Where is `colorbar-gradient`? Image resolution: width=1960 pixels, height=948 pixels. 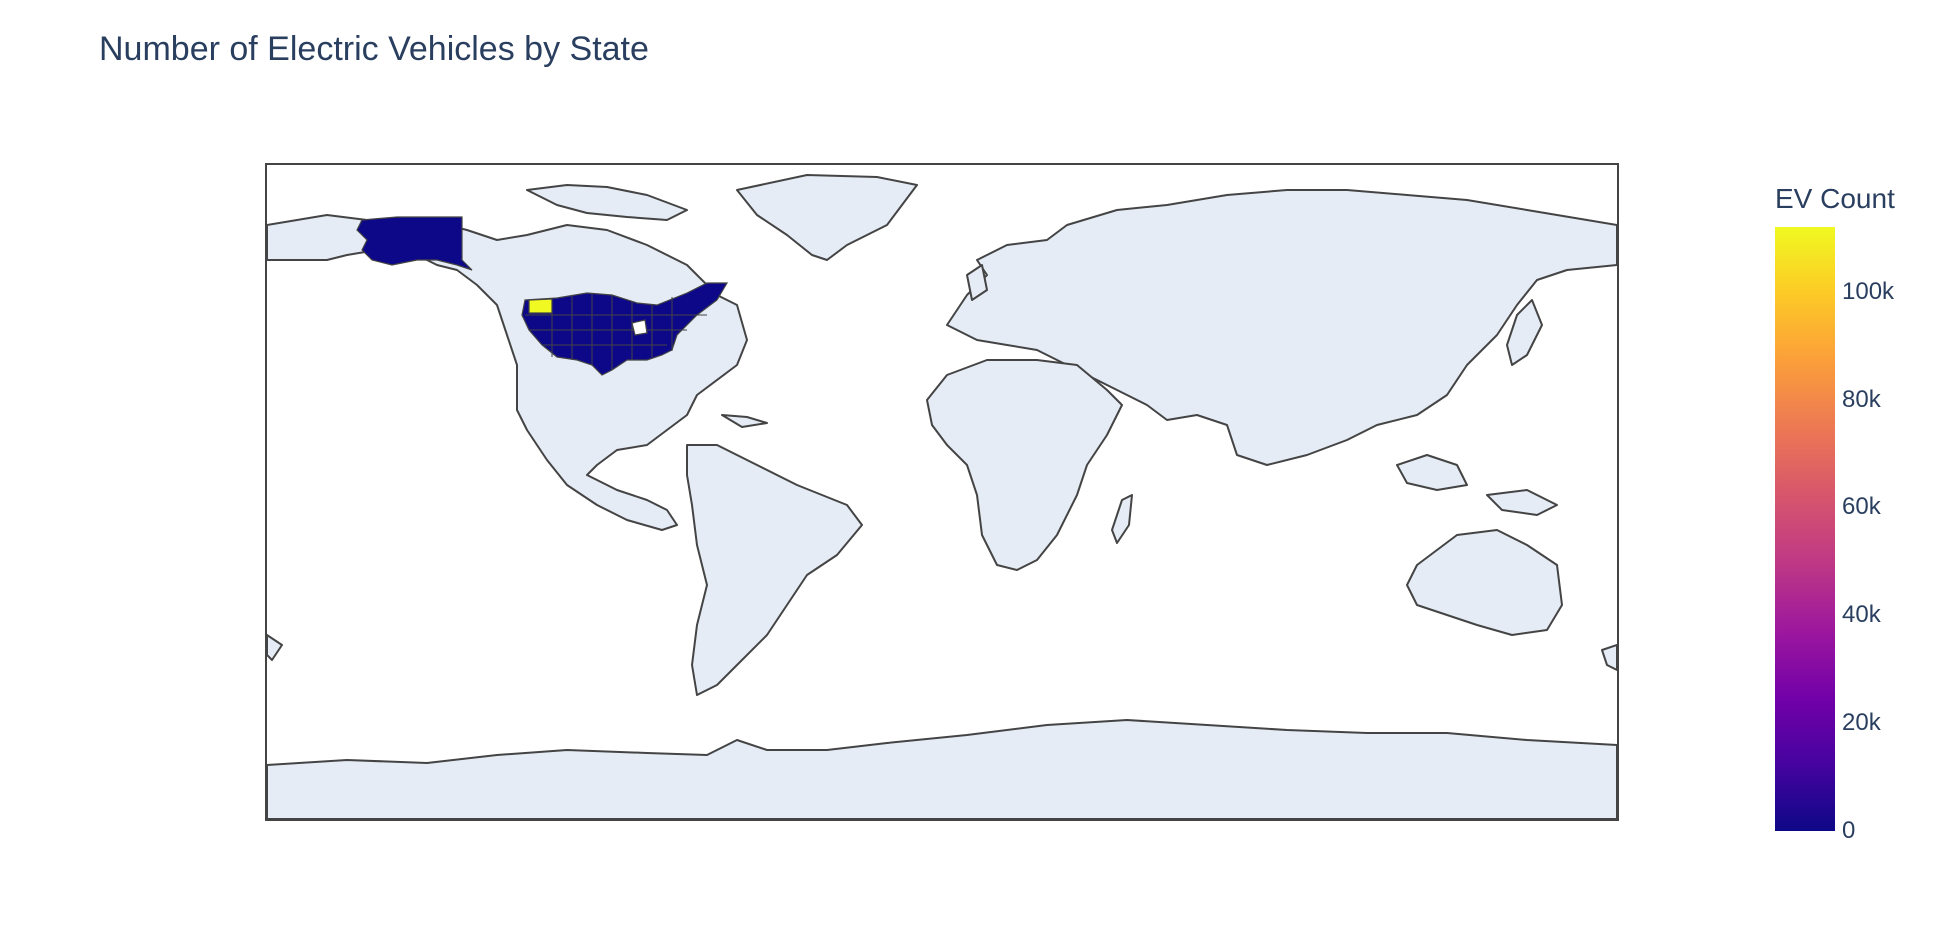 colorbar-gradient is located at coordinates (1805, 529).